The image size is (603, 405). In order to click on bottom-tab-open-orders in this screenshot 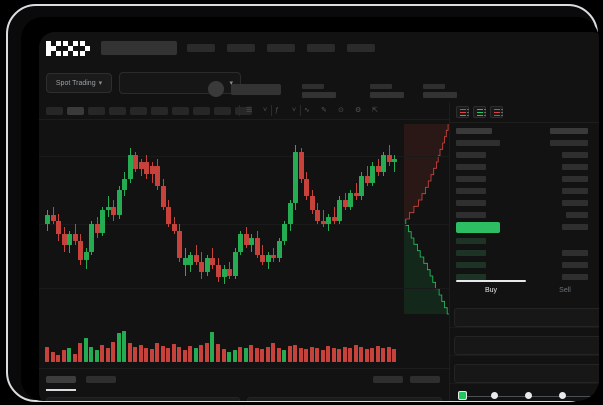, I will do `click(61, 379)`.